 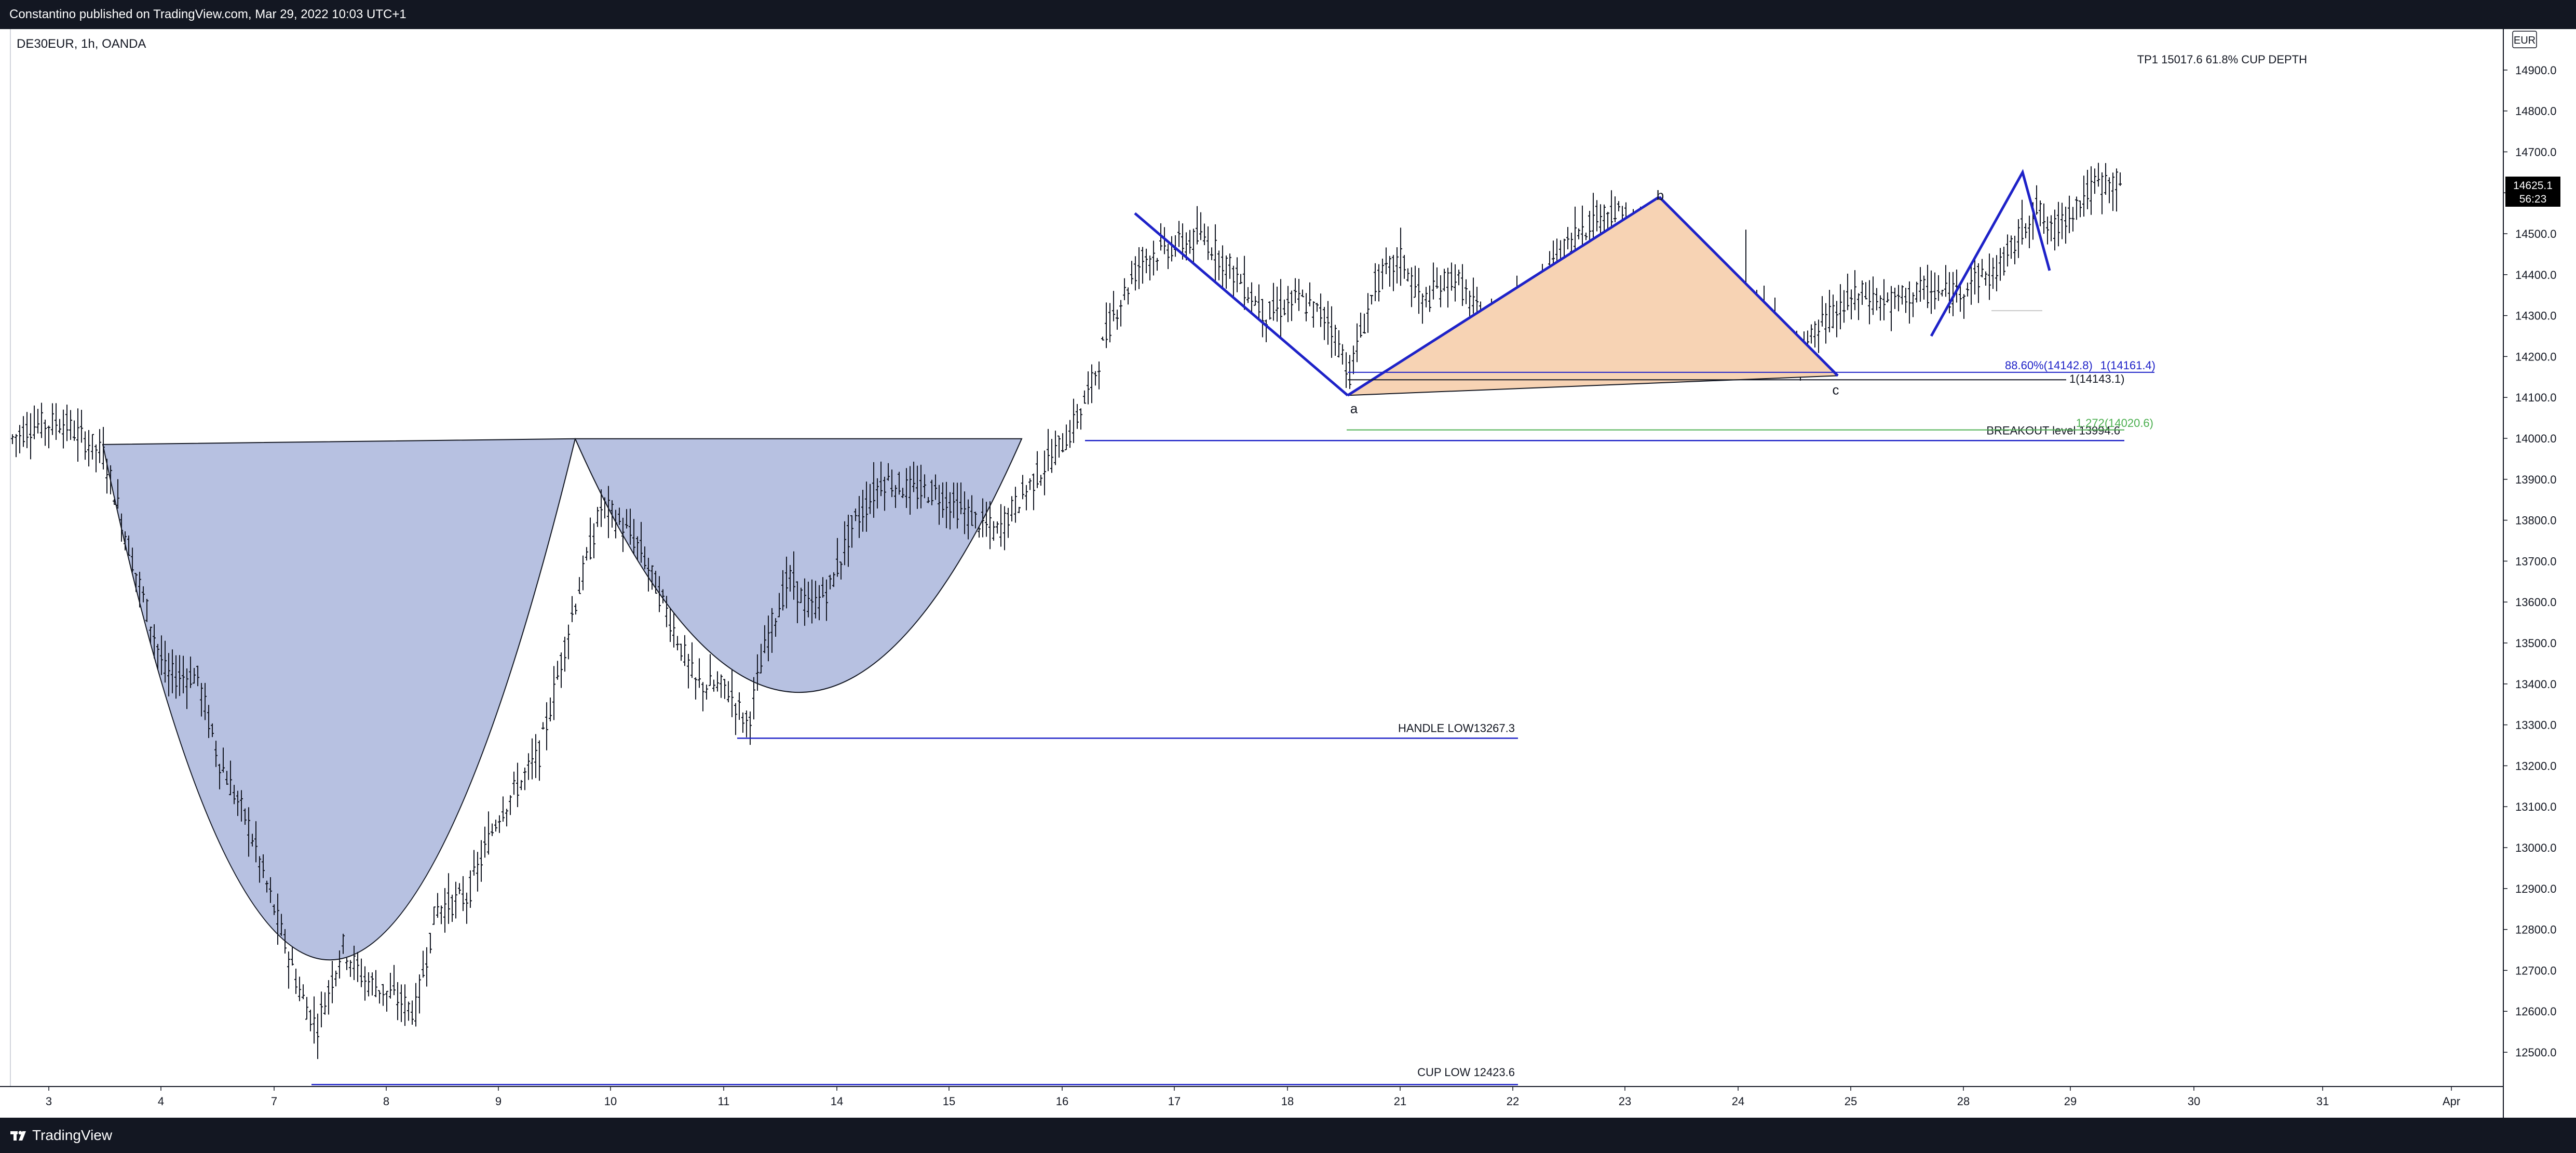 What do you see at coordinates (1253, 1097) in the screenshot?
I see `time-axis: 3 4 7 8 9 10 11 14 15 16 17 18 21 22 23 24 25 28 29 30 31 Apr` at bounding box center [1253, 1097].